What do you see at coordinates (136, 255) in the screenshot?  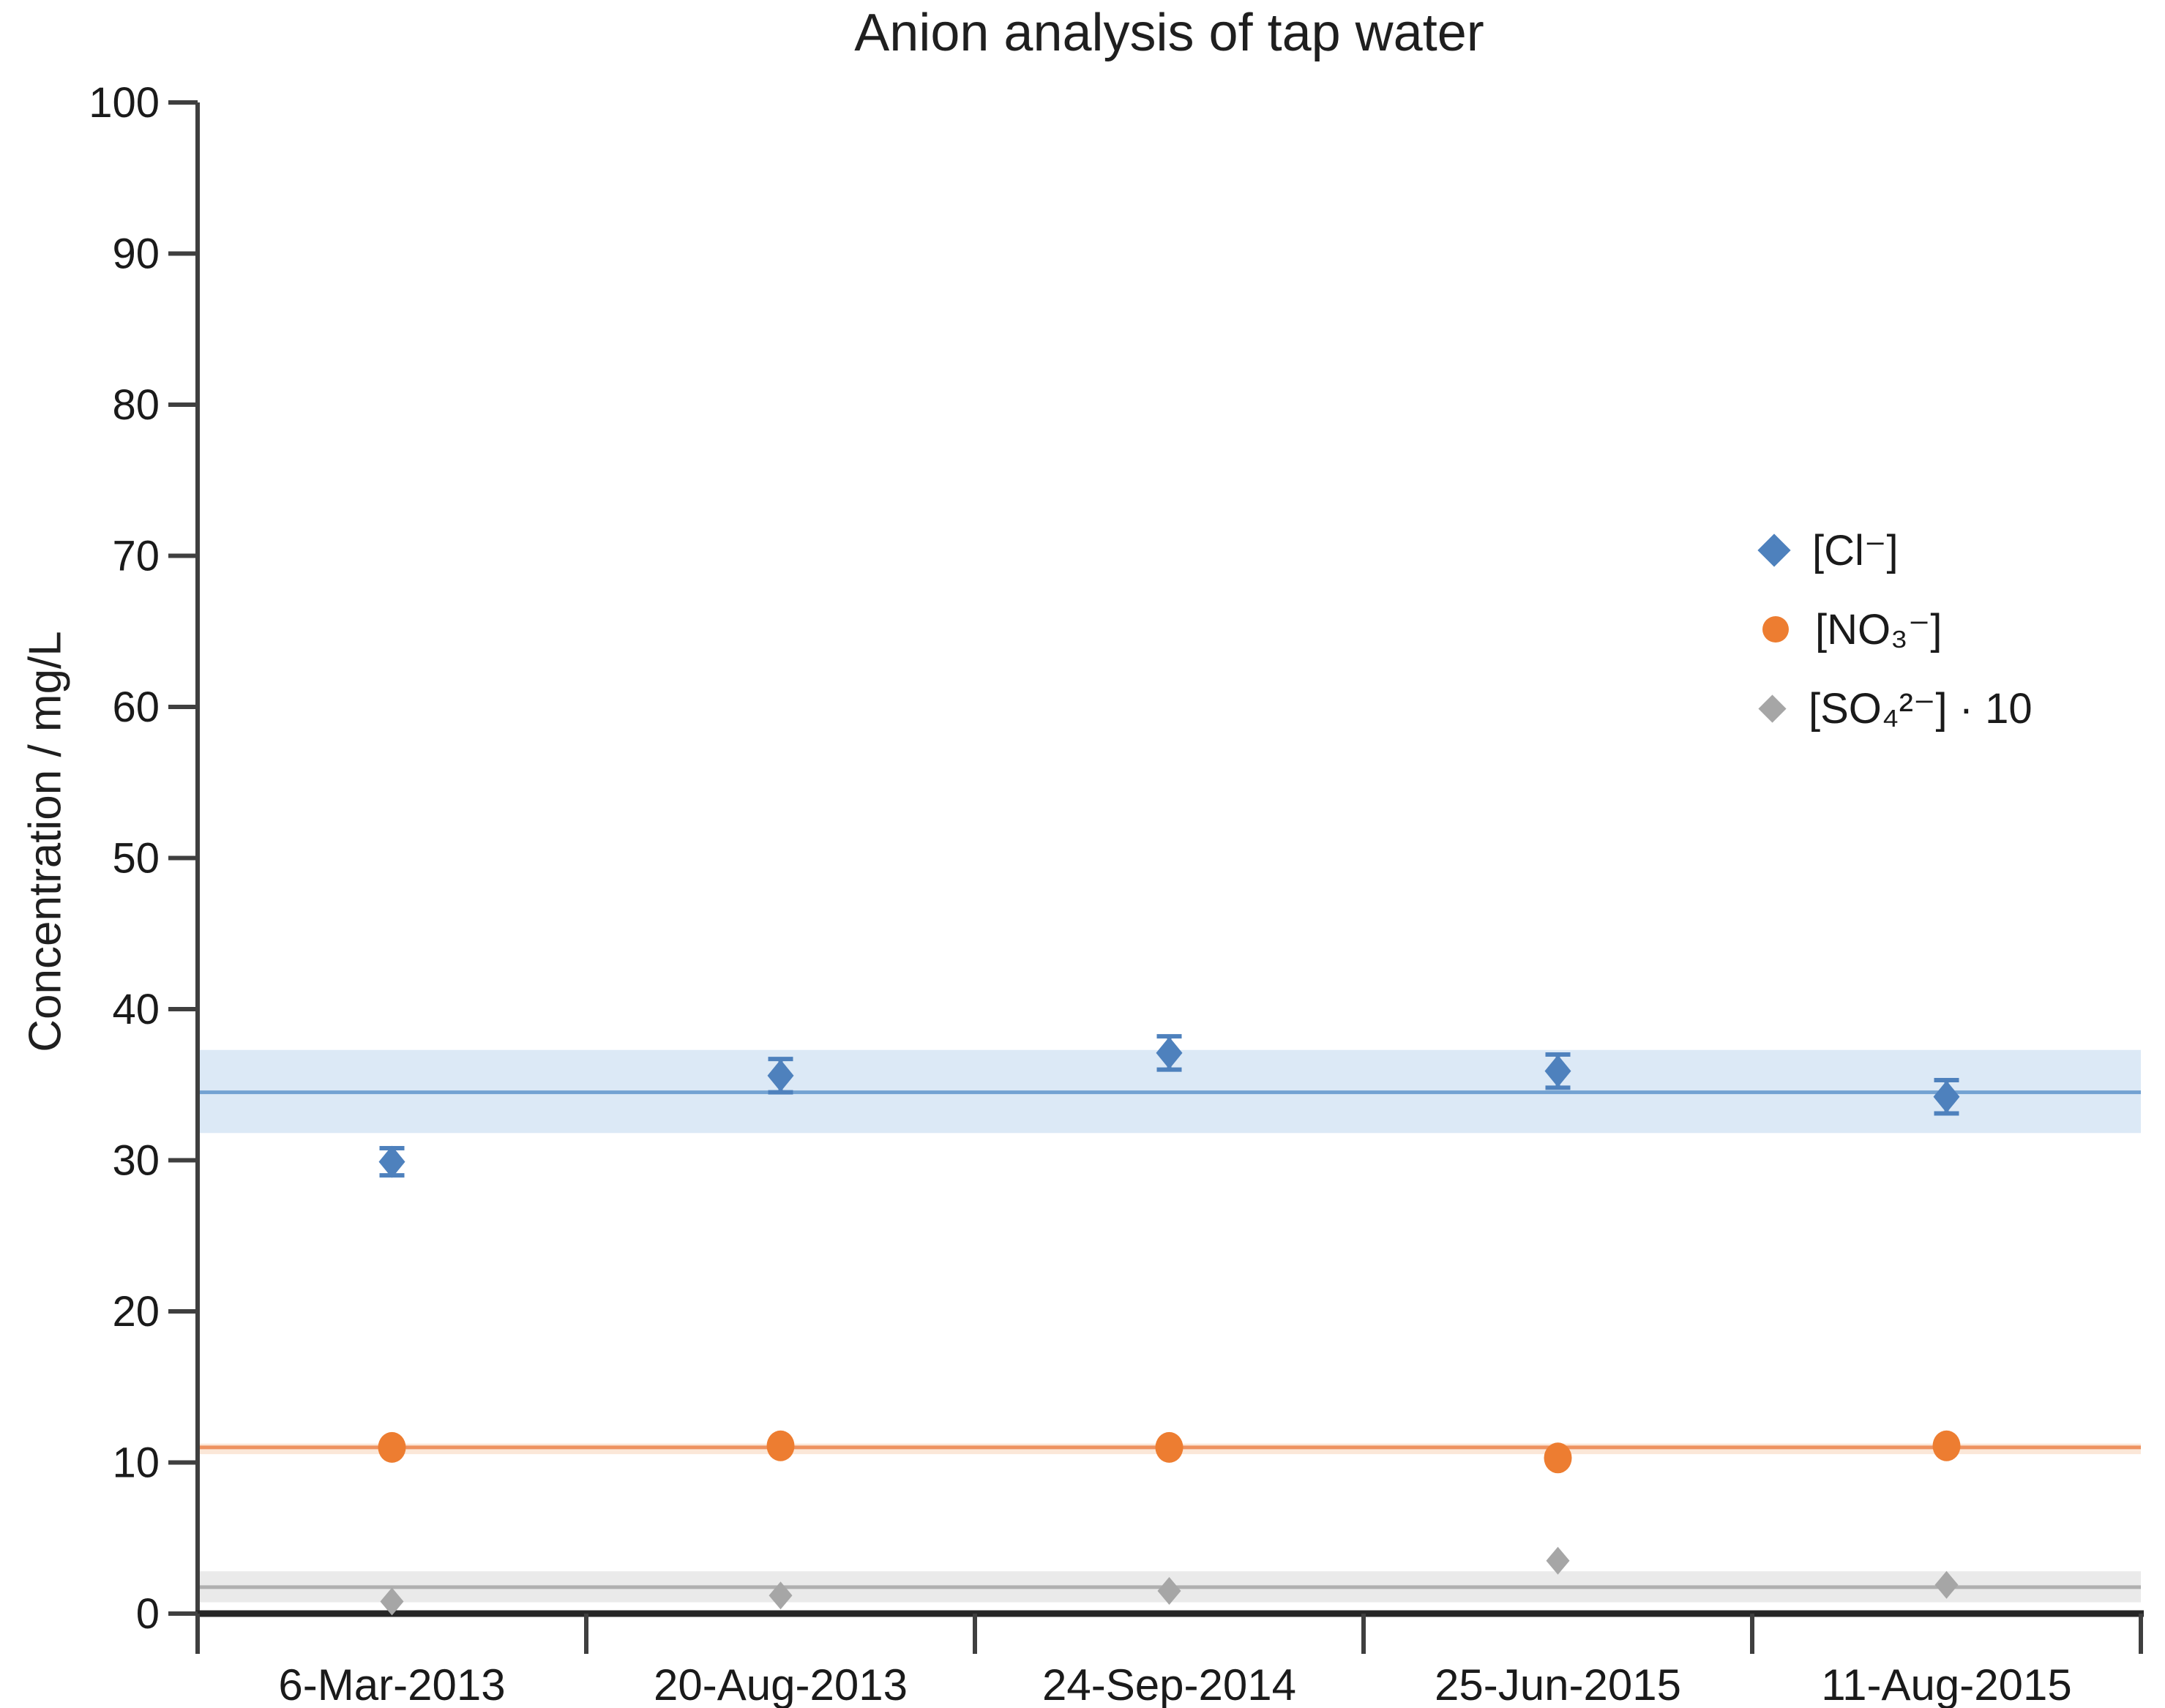 I see `y-tick-label: 90` at bounding box center [136, 255].